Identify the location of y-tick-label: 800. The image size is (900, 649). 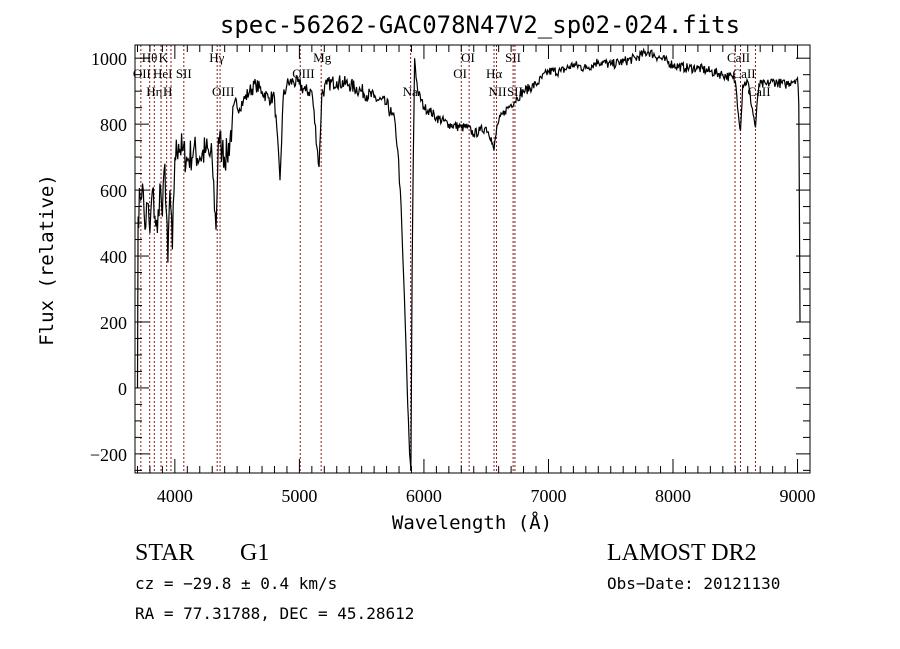
(113, 125).